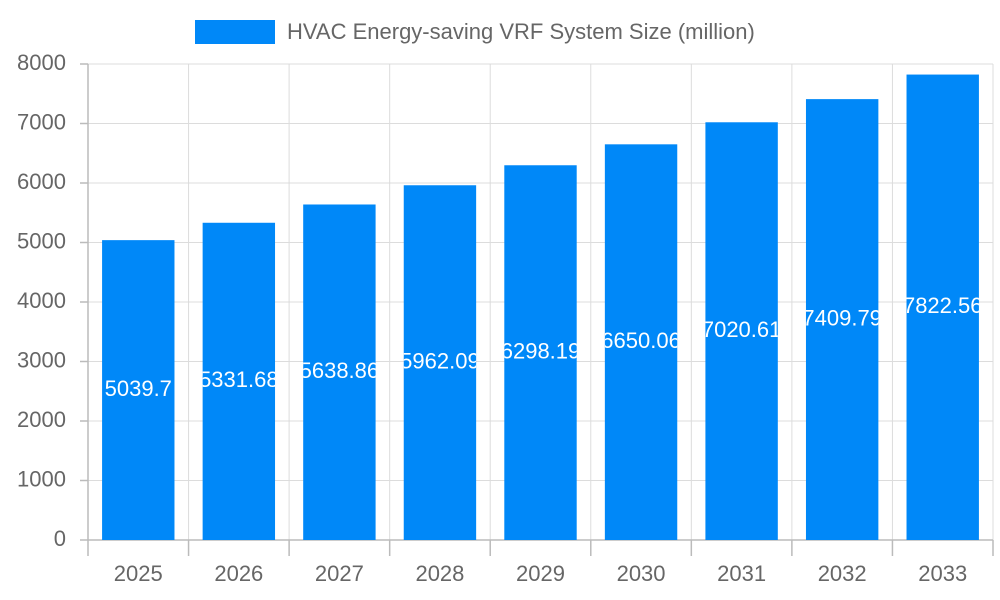  Describe the element at coordinates (60, 538) in the screenshot. I see `y-tick-label: 0` at that location.